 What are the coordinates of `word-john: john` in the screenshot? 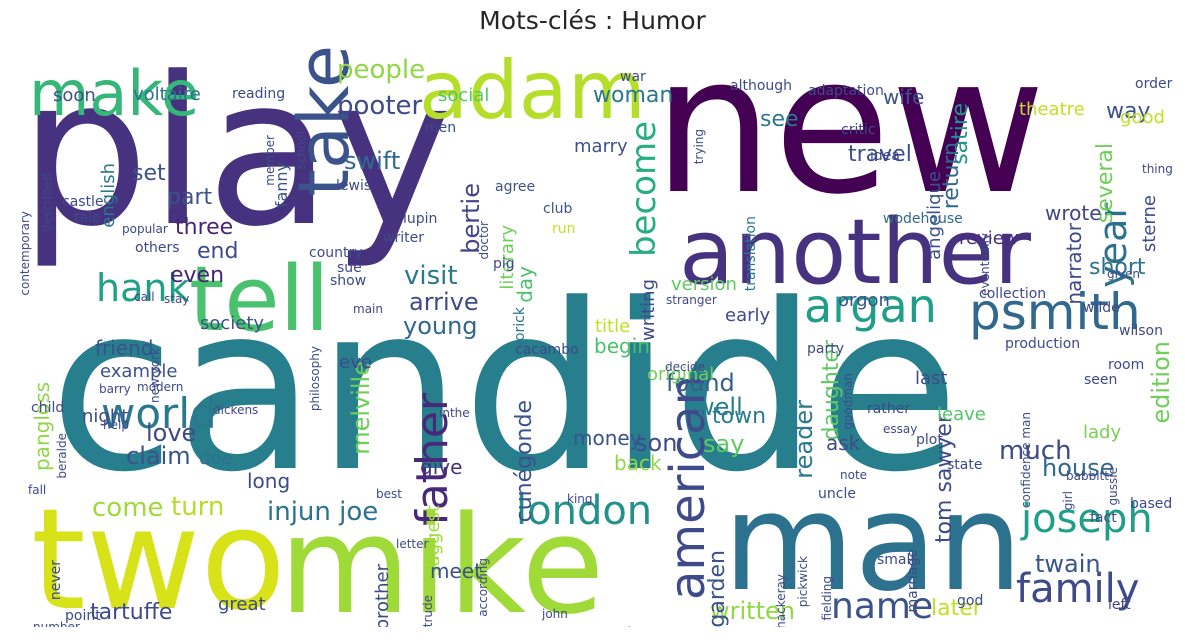 It's located at (555, 614).